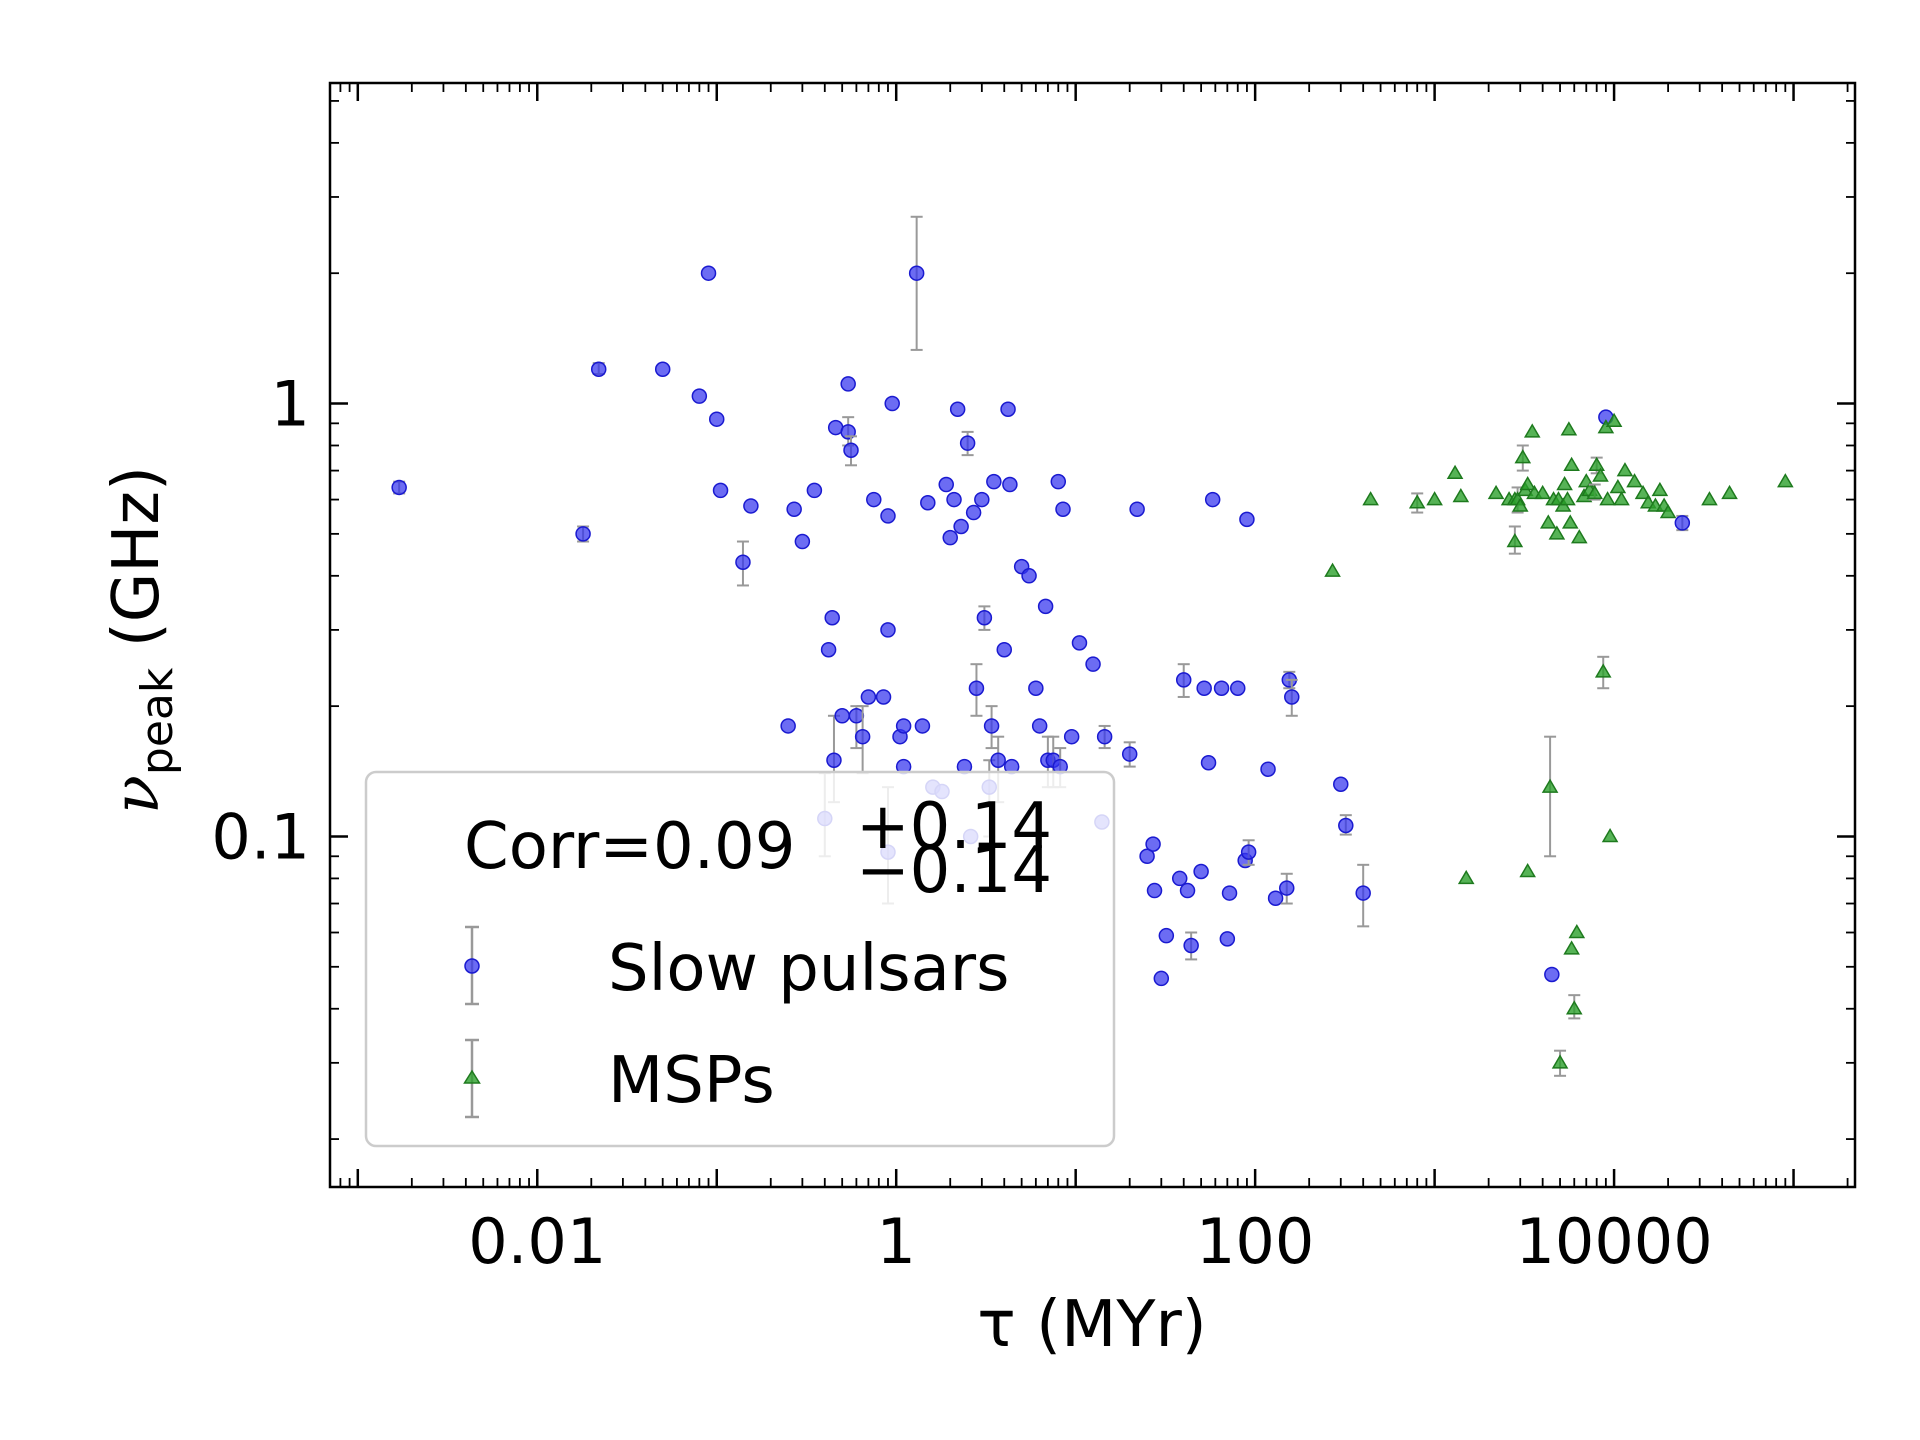 This screenshot has width=1920, height=1440. Describe the element at coordinates (537, 1241) in the screenshot. I see `x-tick-label: 0.01` at that location.